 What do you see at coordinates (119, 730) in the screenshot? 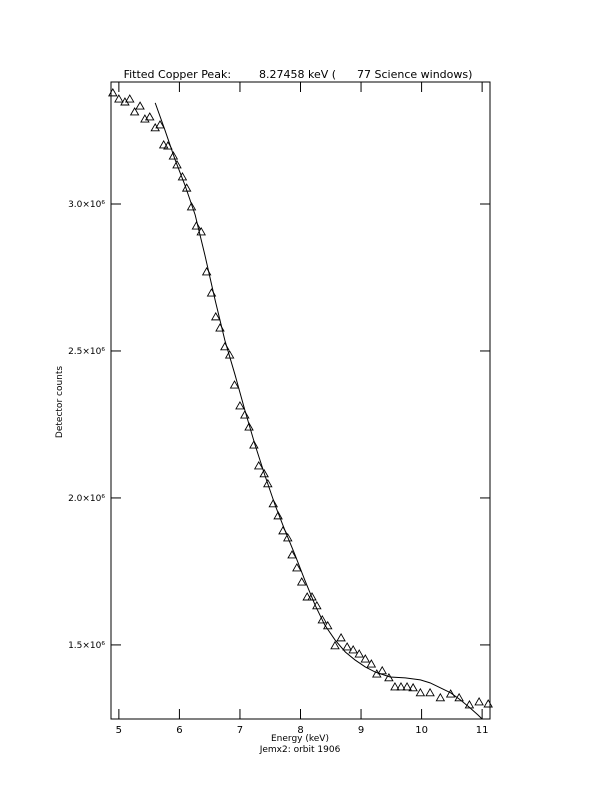
I see `x-tick-label: 5` at bounding box center [119, 730].